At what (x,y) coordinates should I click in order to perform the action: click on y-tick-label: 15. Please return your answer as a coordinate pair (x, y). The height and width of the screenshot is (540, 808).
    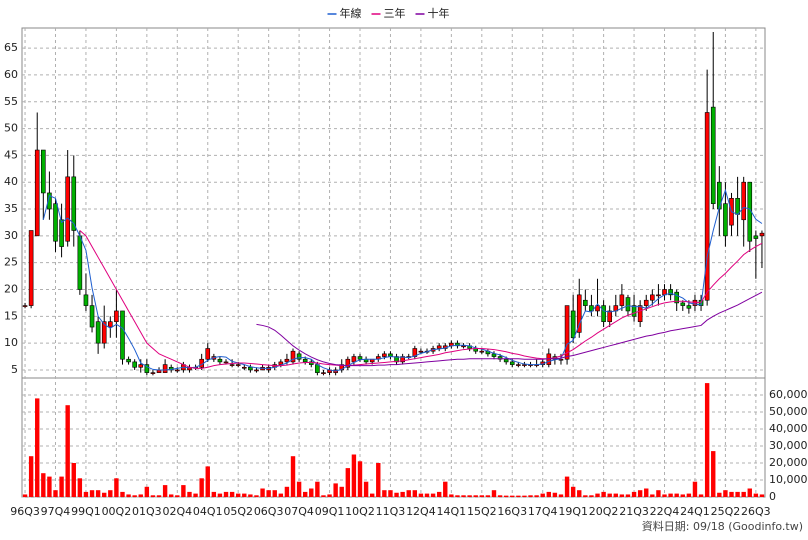
    Looking at the image, I should click on (11, 315).